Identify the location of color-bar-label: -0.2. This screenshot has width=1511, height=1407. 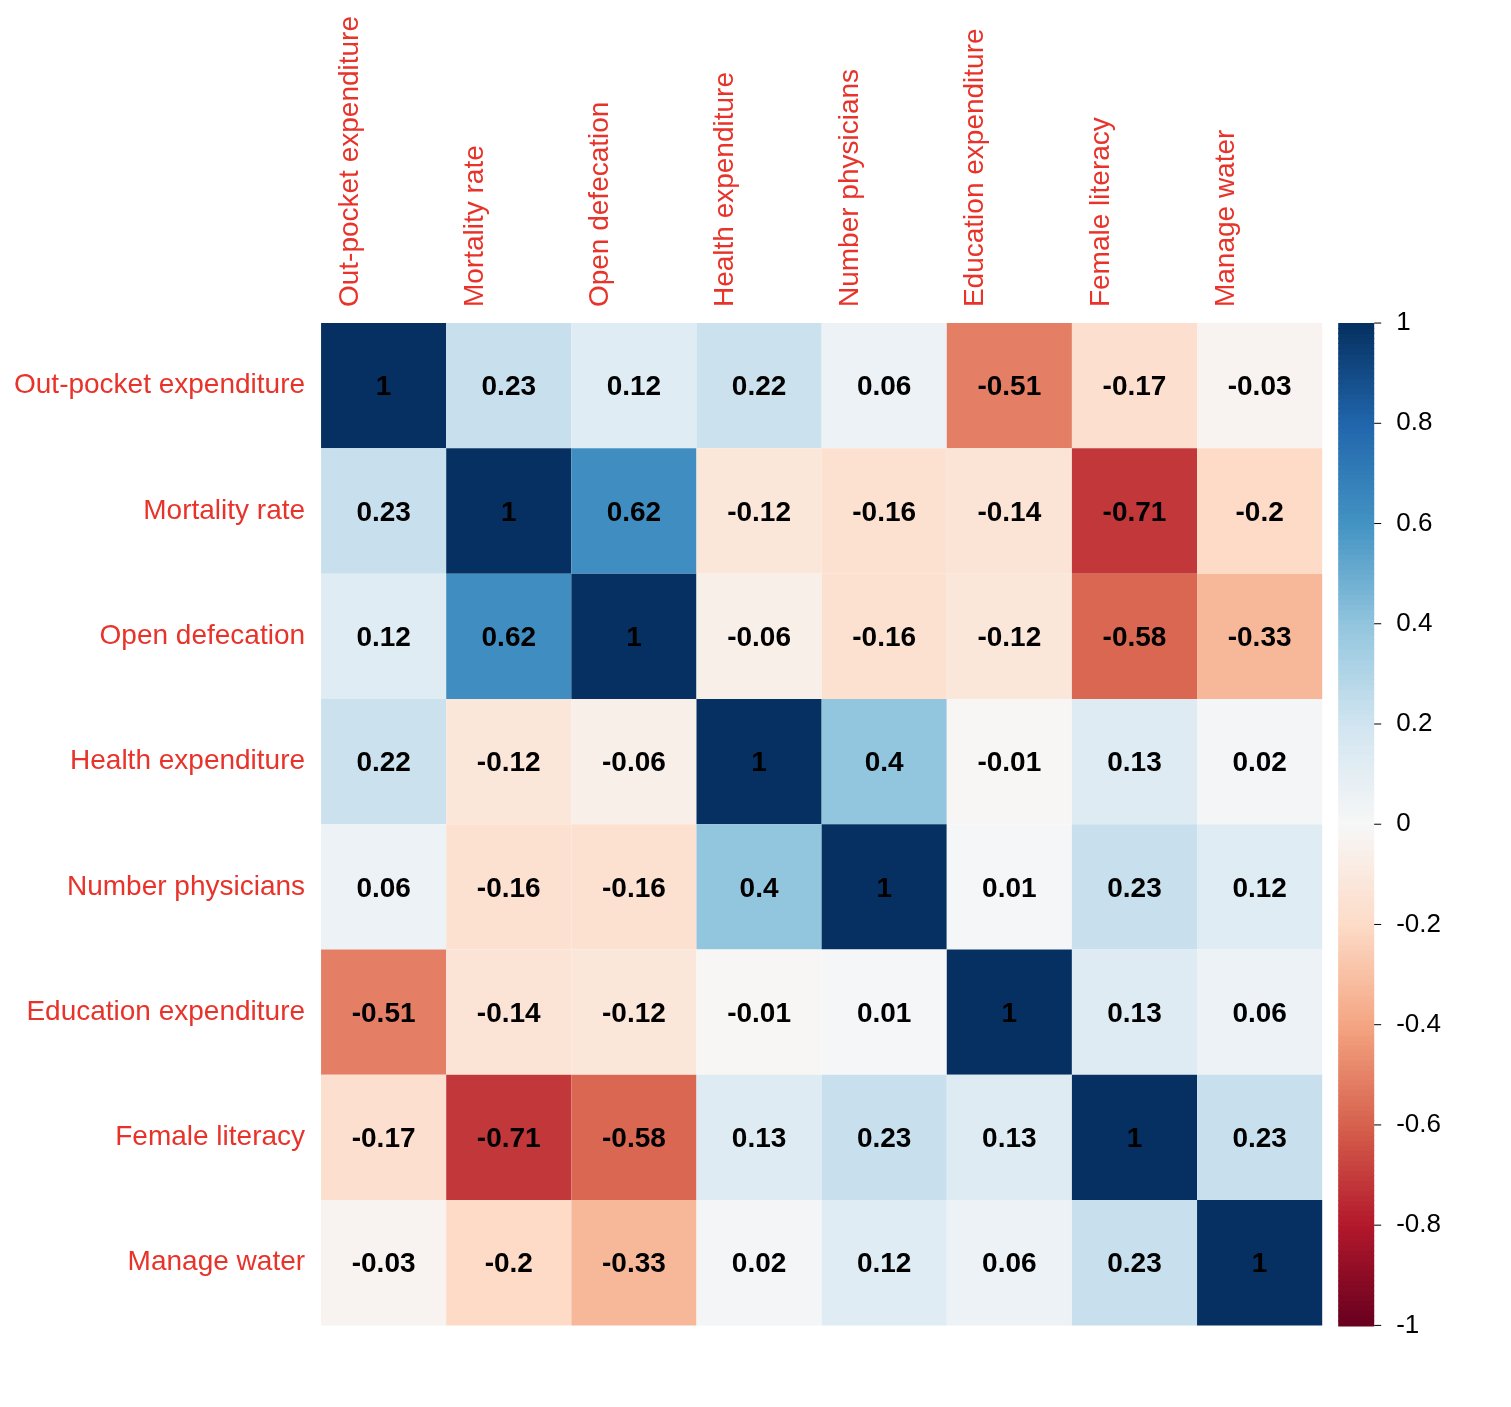
(1419, 922).